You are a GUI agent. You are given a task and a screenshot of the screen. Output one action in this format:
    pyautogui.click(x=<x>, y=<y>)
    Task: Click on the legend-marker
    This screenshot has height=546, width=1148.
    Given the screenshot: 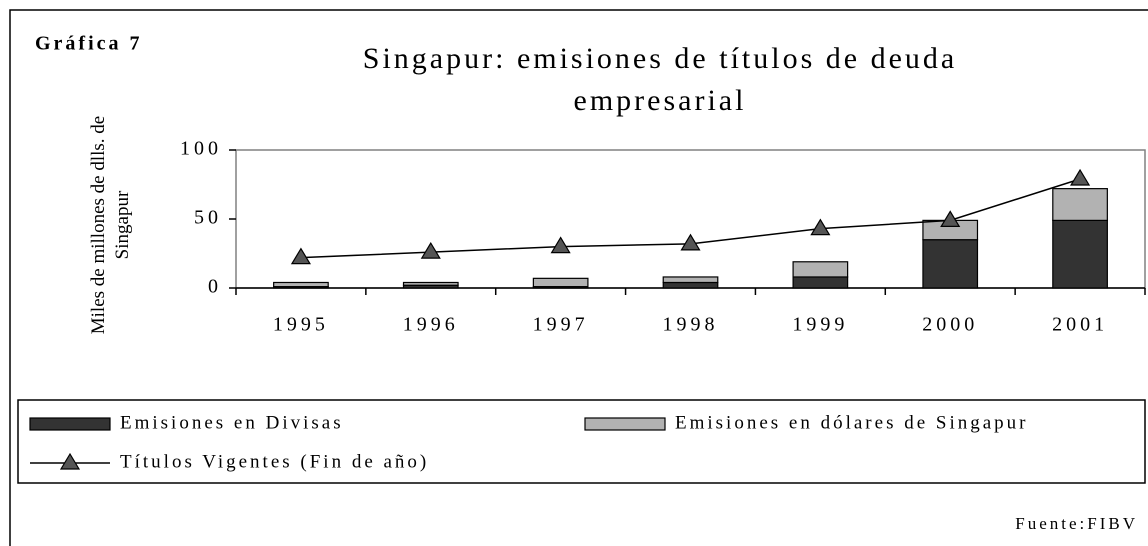 What is the action you would take?
    pyautogui.click(x=70, y=461)
    